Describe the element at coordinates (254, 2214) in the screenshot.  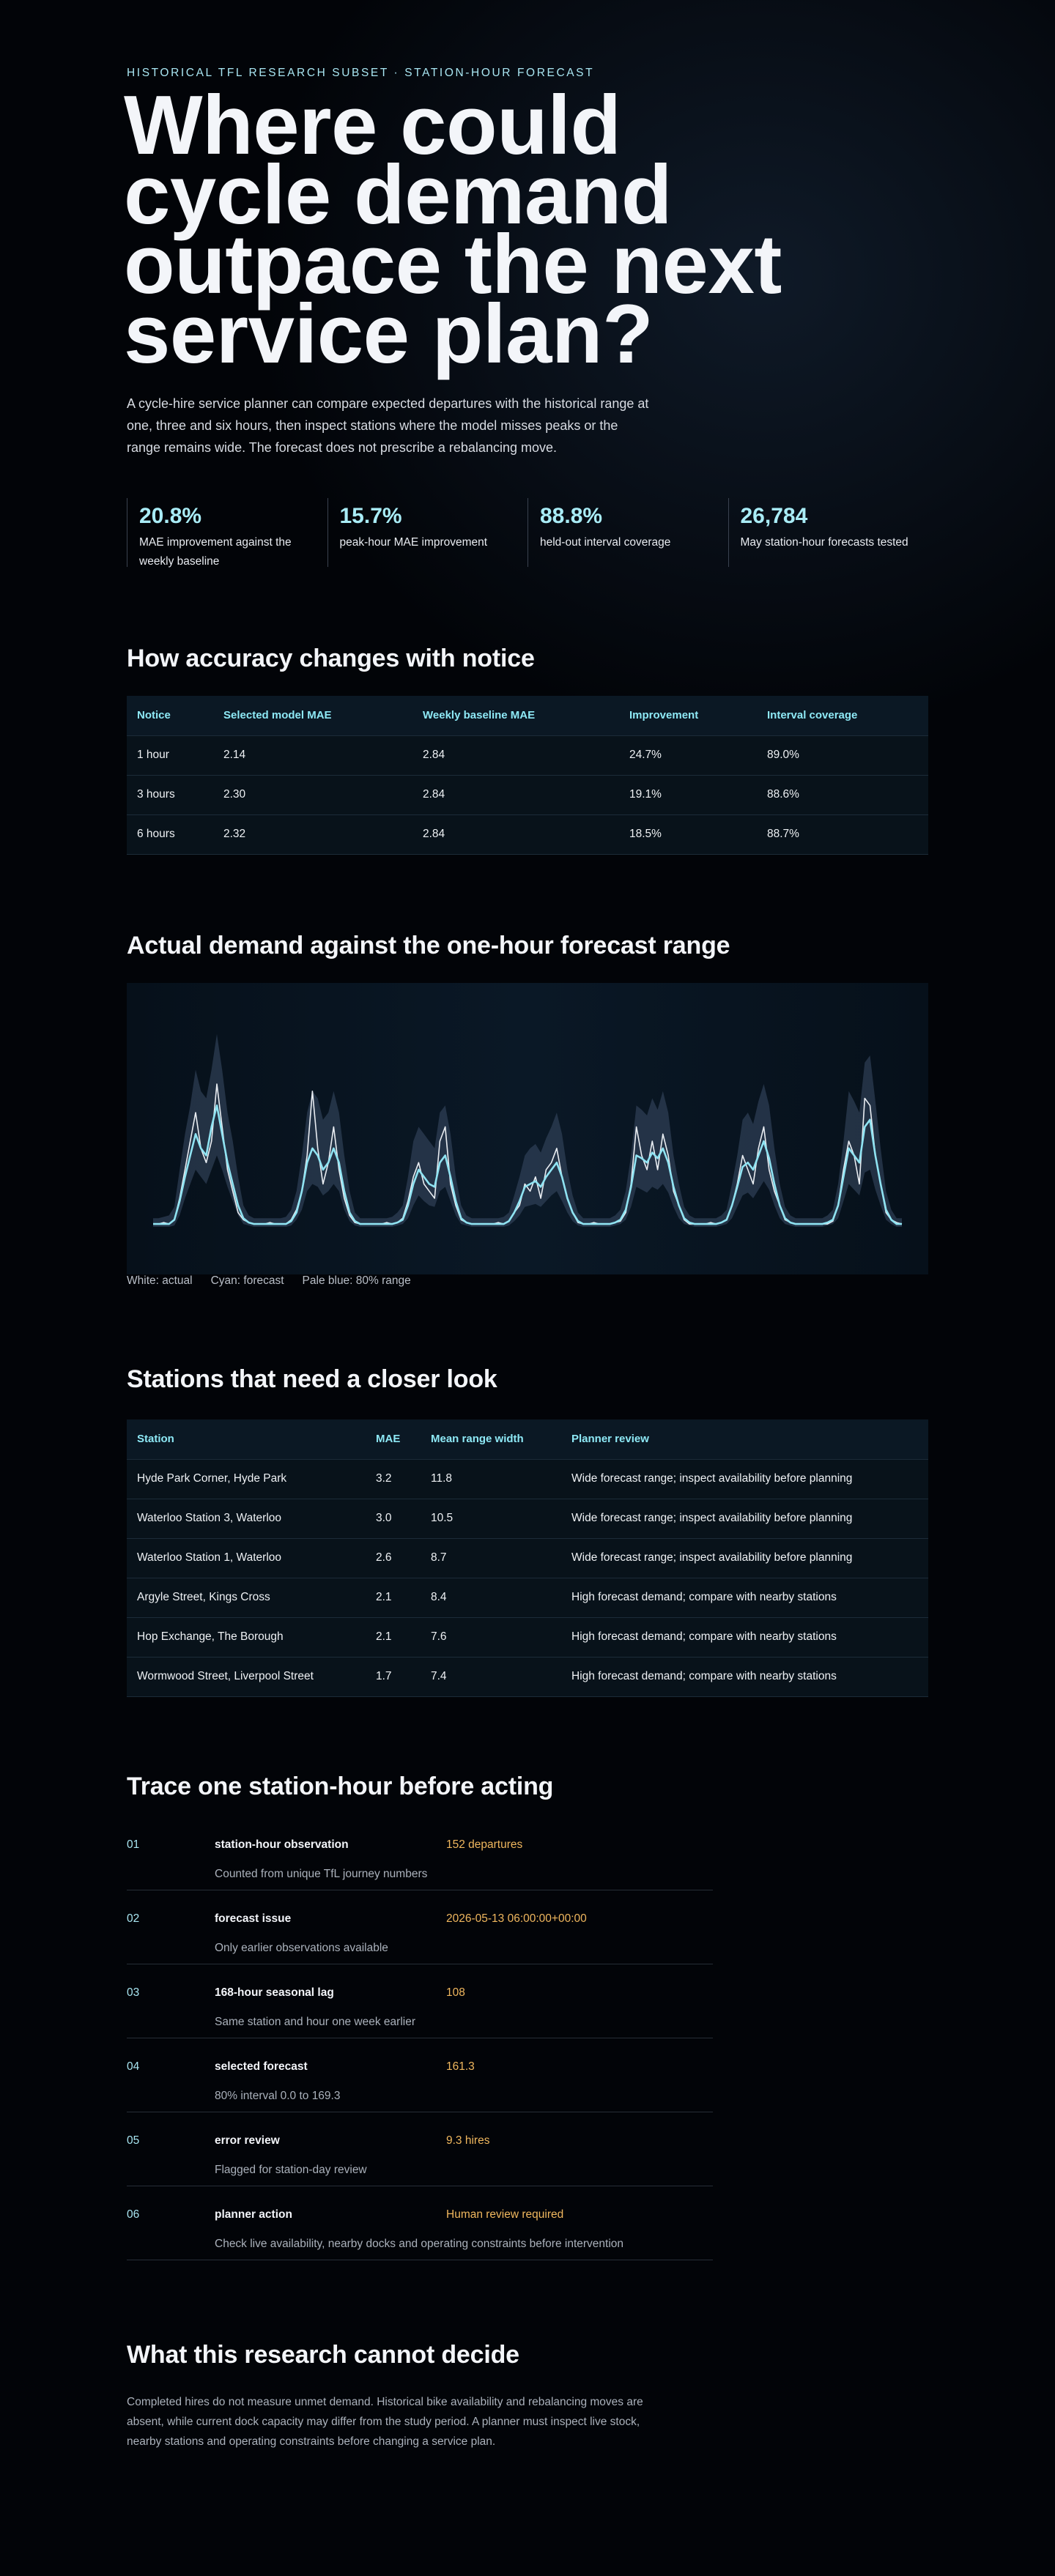
I see `step-name: planner action` at that location.